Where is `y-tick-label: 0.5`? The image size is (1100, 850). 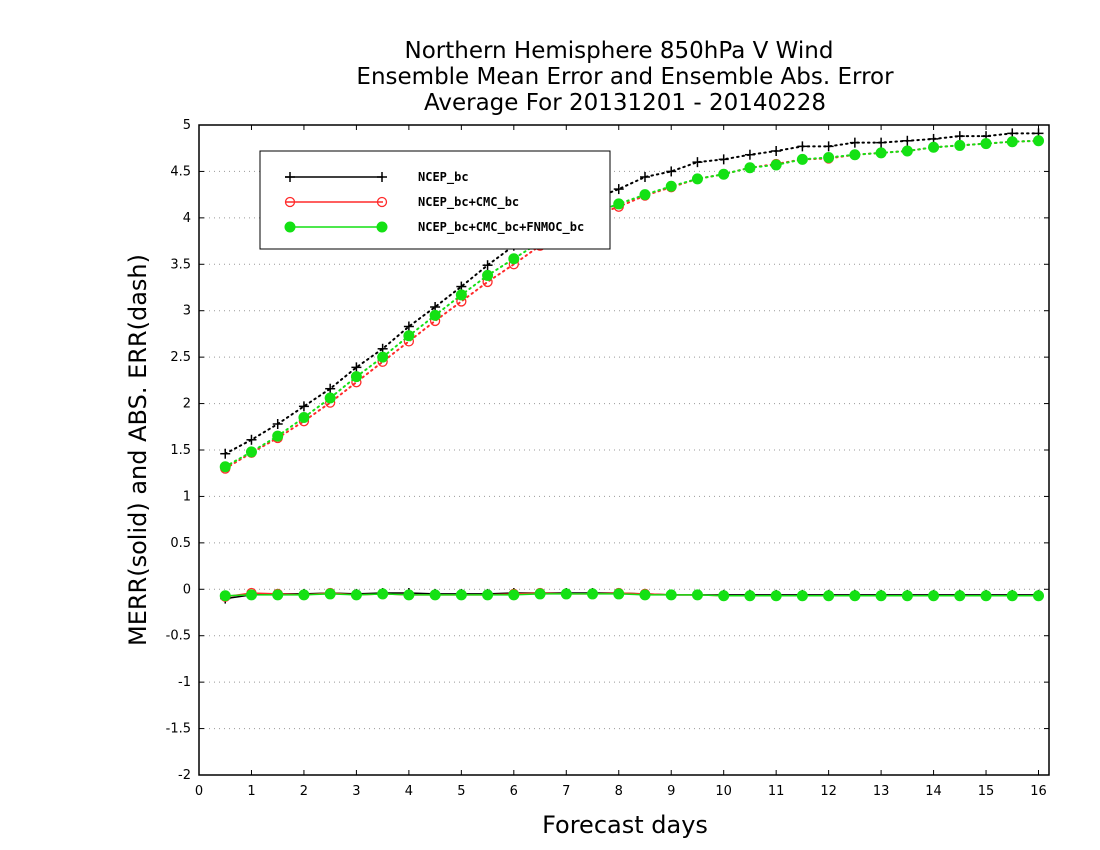
y-tick-label: 0.5 is located at coordinates (180, 543).